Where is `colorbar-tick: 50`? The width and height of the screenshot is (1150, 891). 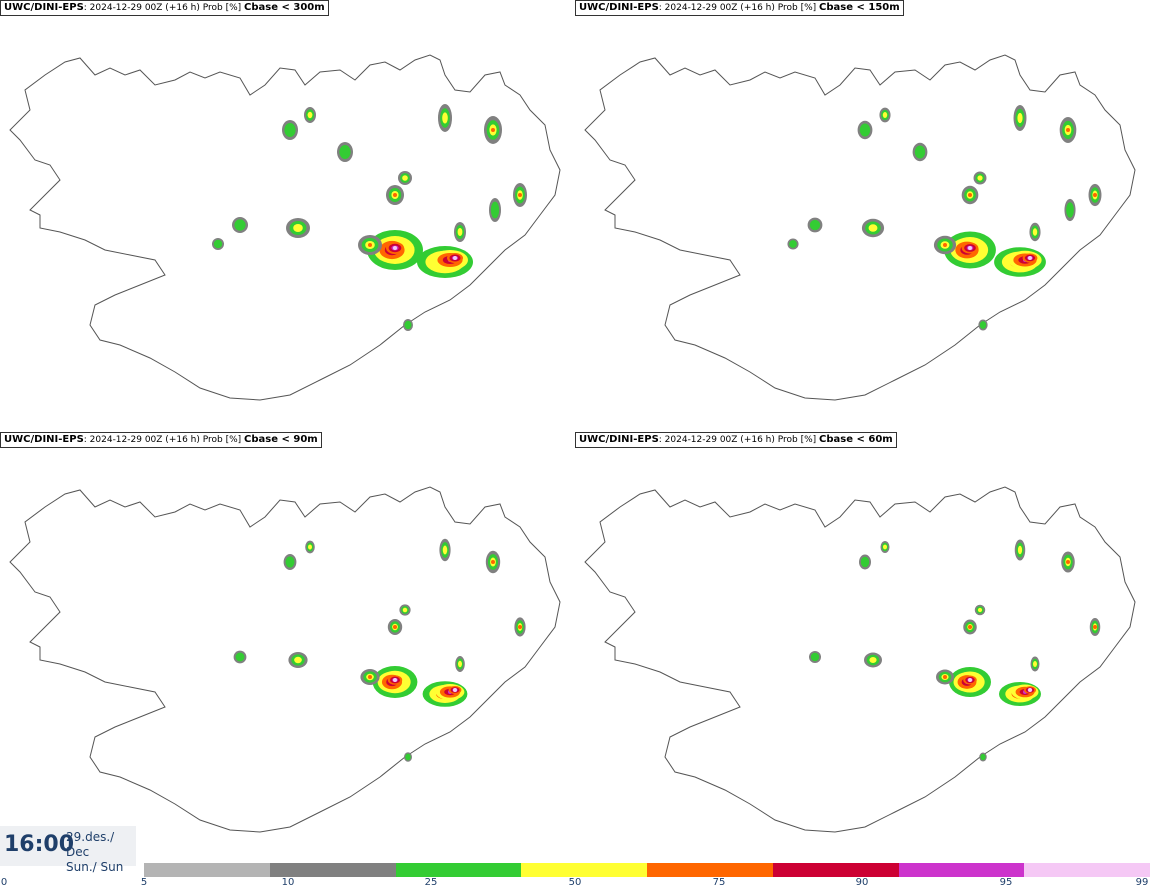 colorbar-tick: 50 is located at coordinates (575, 882).